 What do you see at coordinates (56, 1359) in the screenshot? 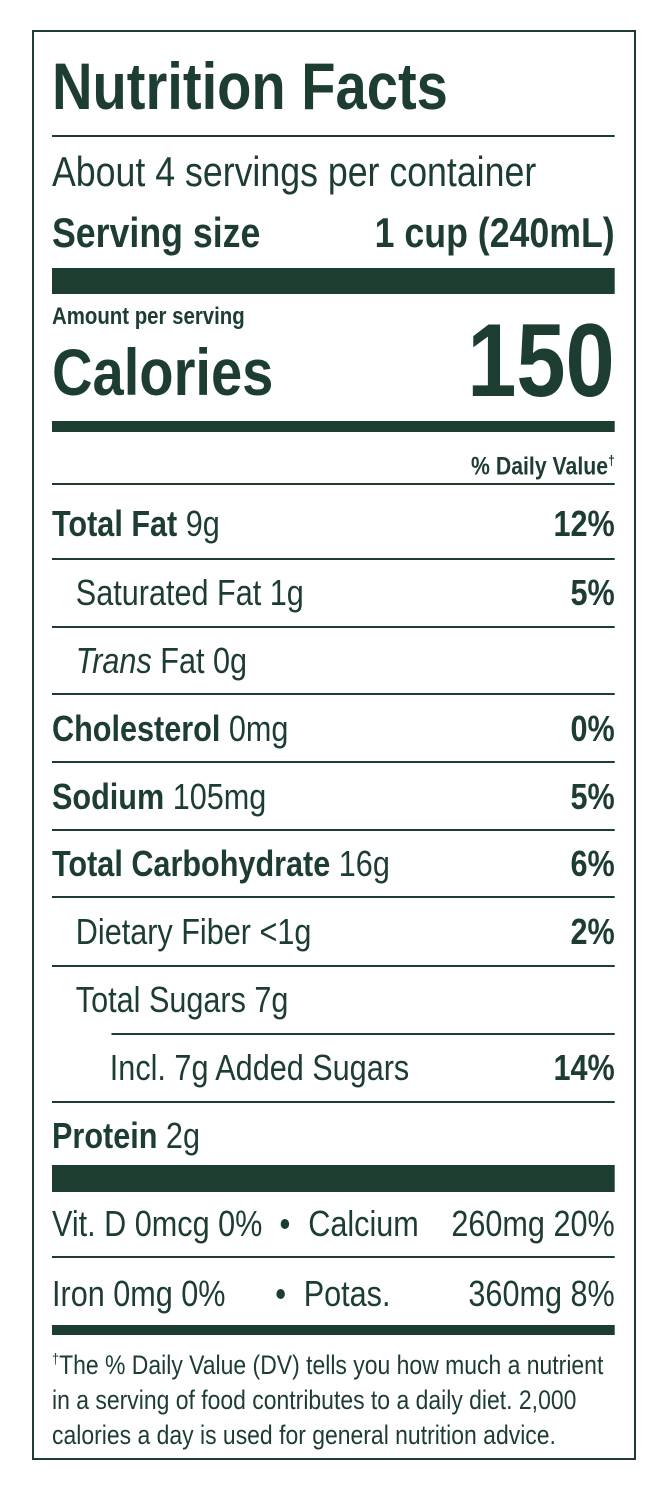
I see `footnote-mark: †` at bounding box center [56, 1359].